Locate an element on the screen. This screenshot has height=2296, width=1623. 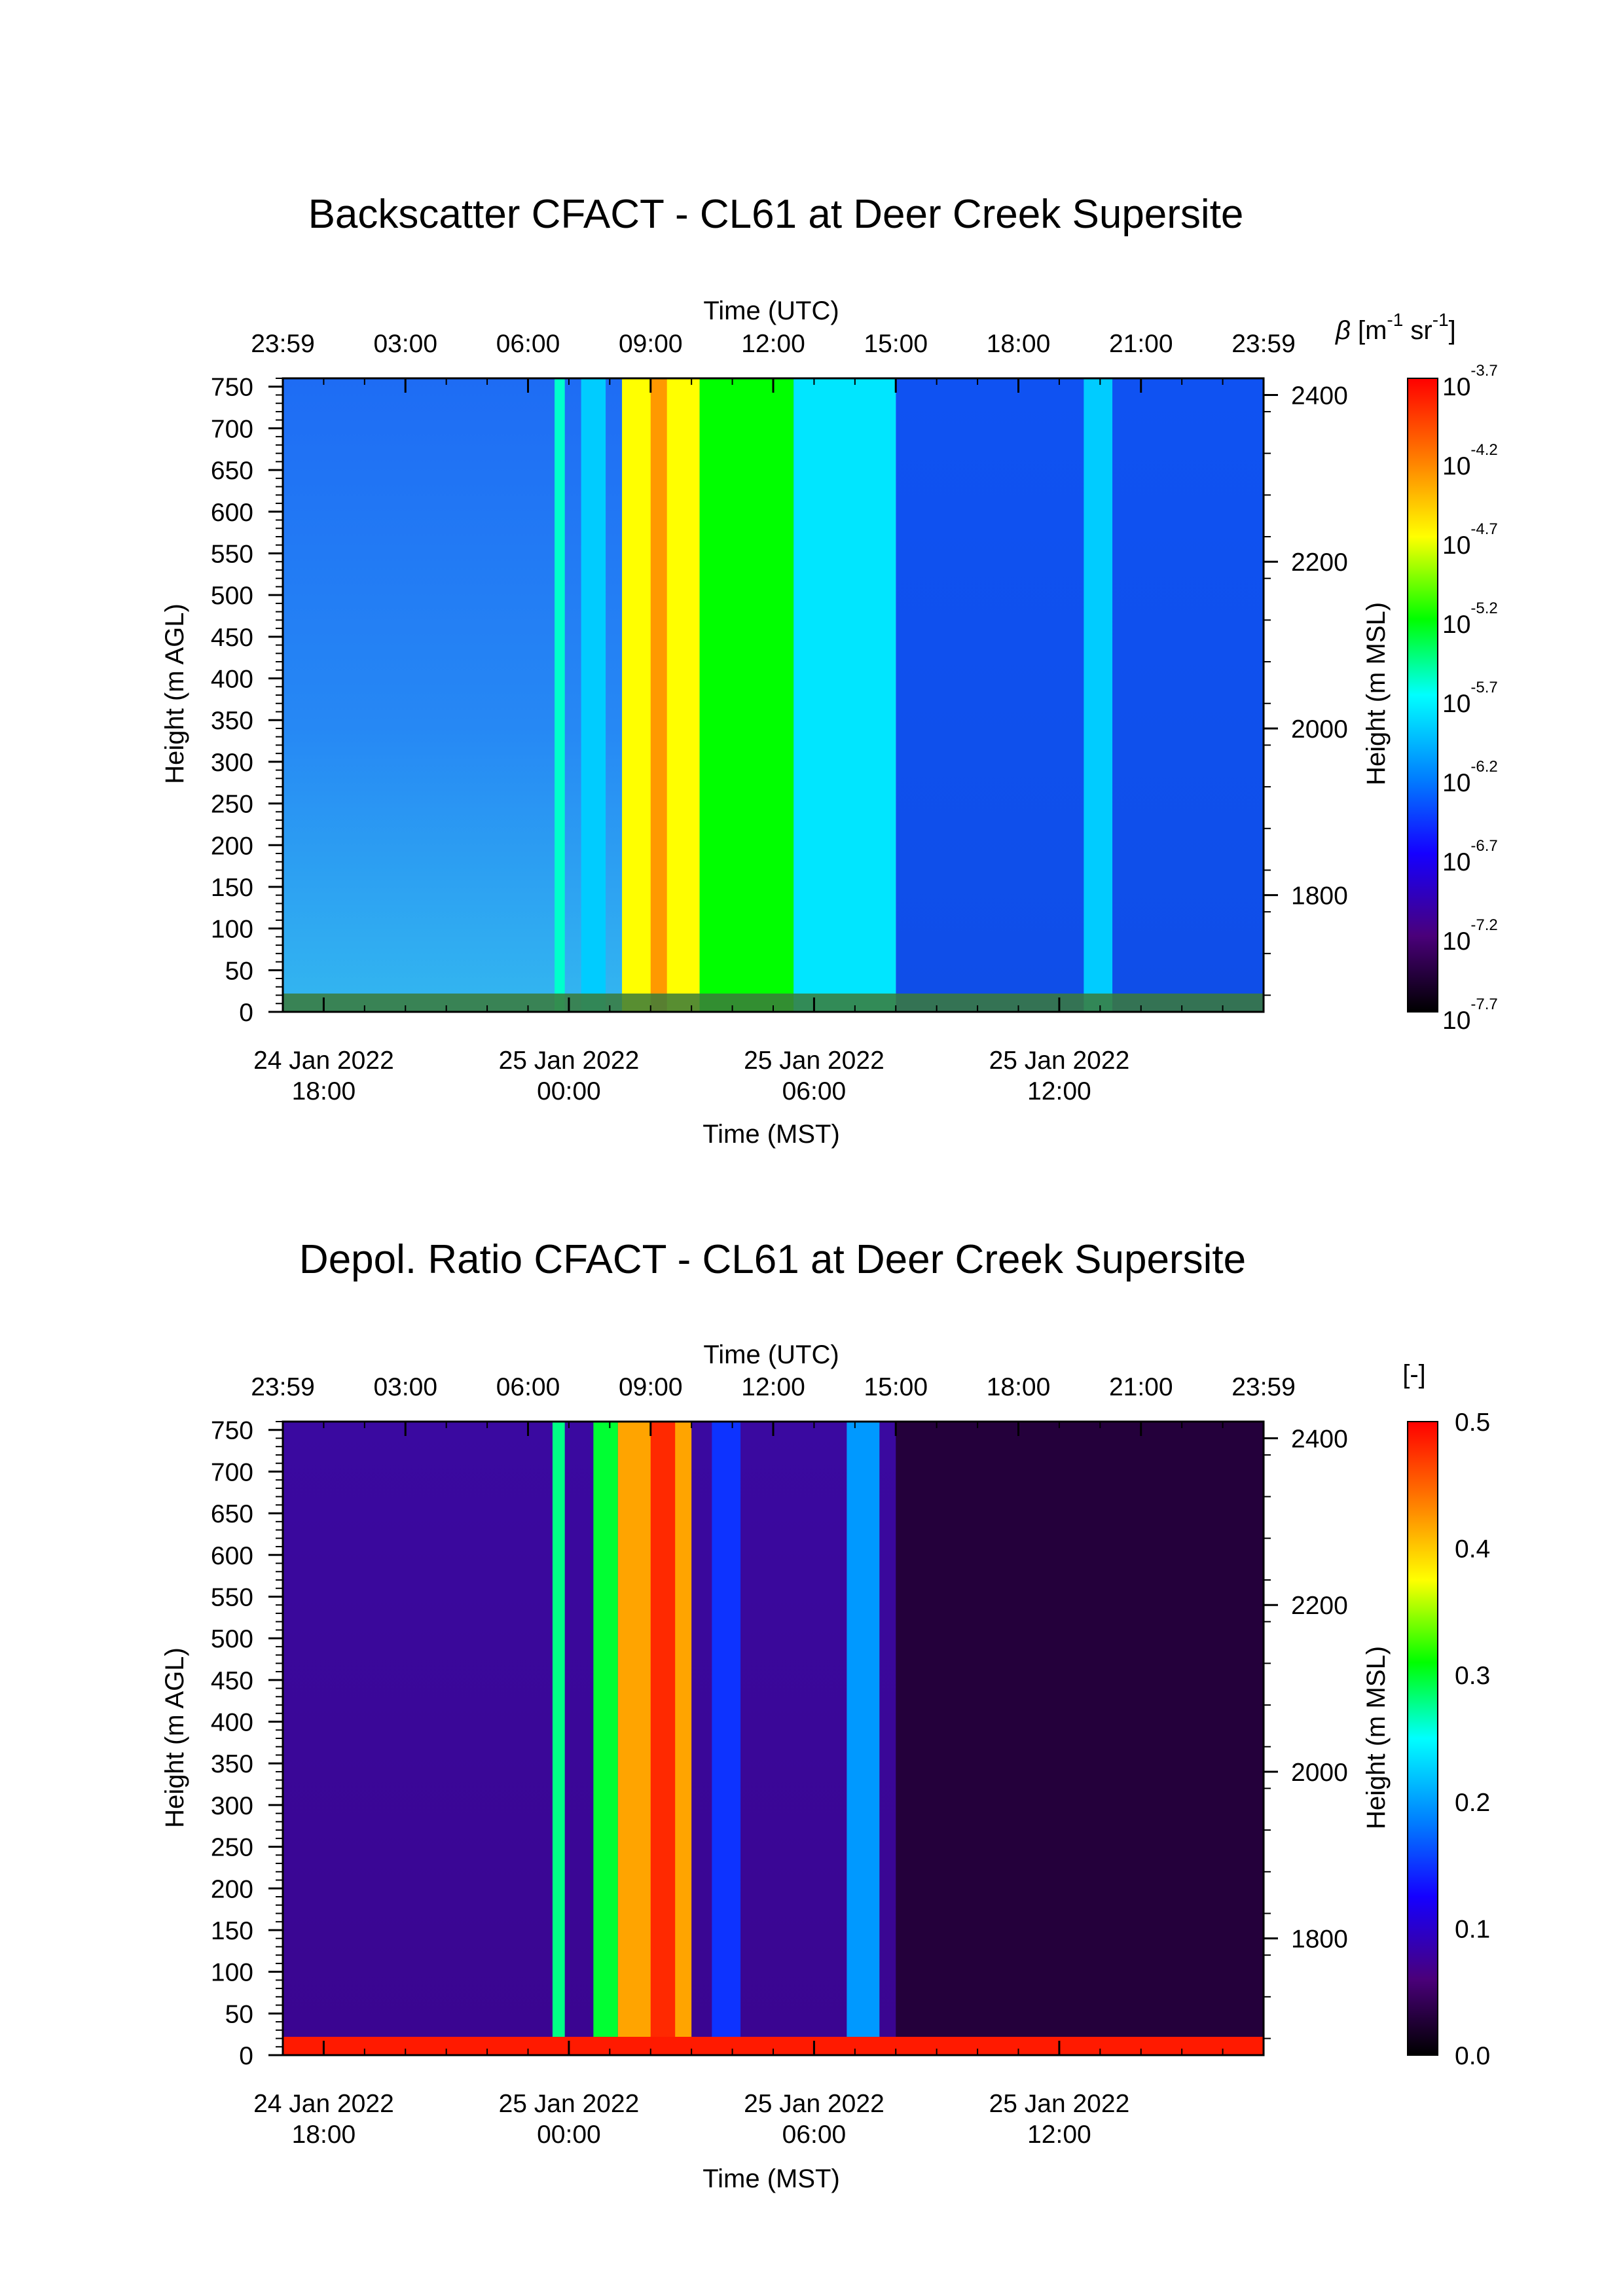
y-left-tick-label: 250 is located at coordinates (232, 805).